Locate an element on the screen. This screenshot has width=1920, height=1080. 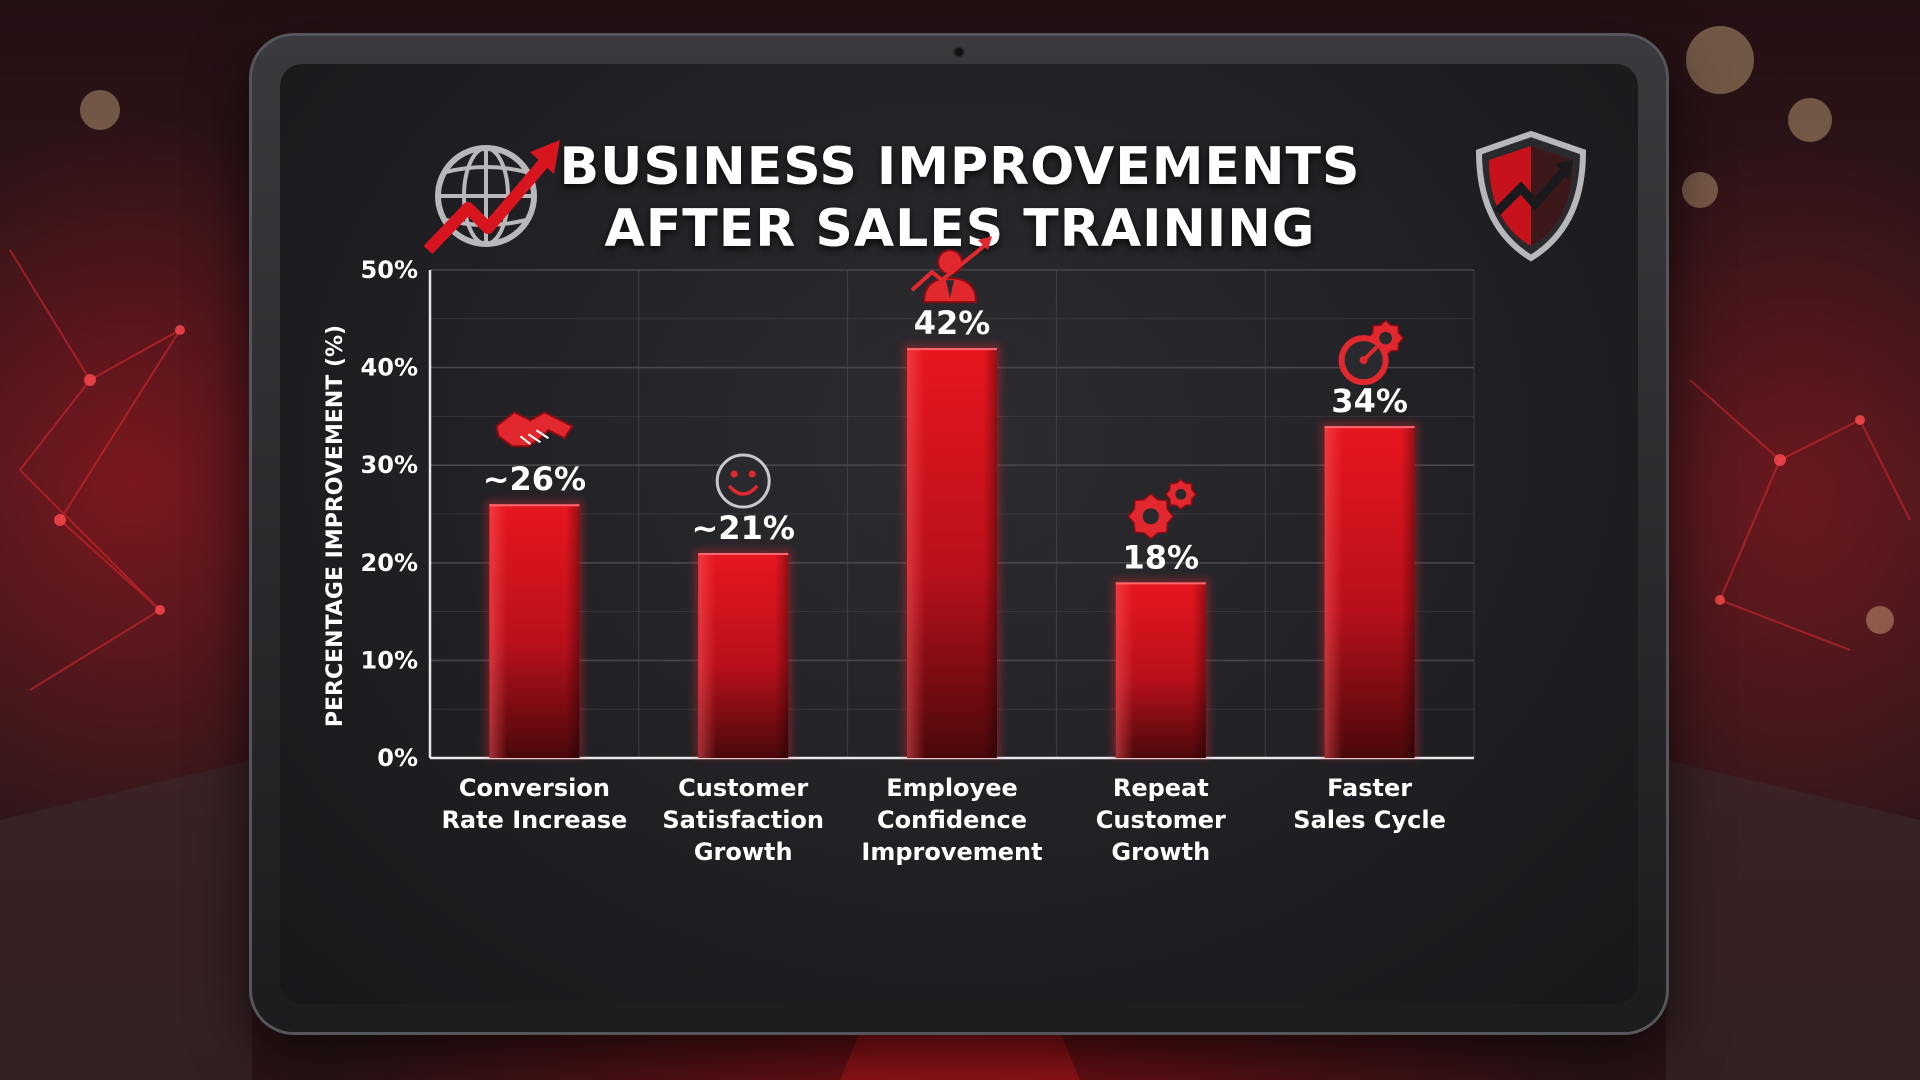
x-tick-label: Employee is located at coordinates (952, 788).